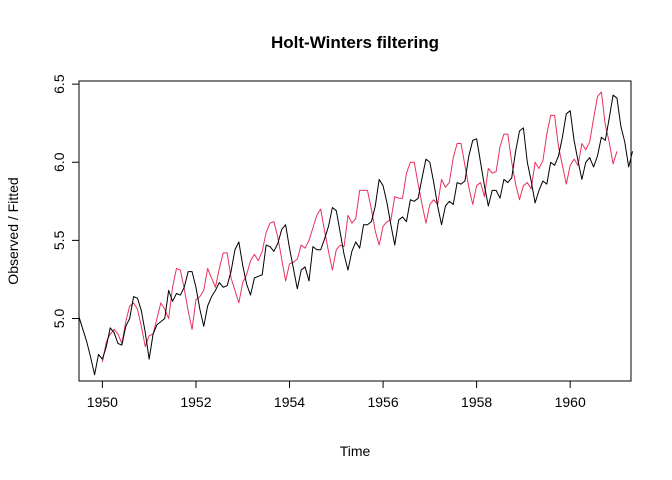  What do you see at coordinates (65, 201) in the screenshot?
I see `y-axis: 5.0 5.5 6.0 6.5` at bounding box center [65, 201].